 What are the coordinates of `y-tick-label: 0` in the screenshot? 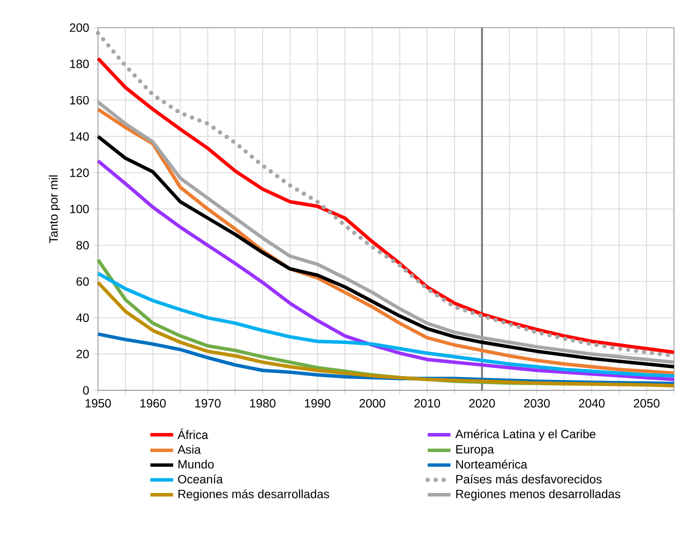 It's located at (86, 390).